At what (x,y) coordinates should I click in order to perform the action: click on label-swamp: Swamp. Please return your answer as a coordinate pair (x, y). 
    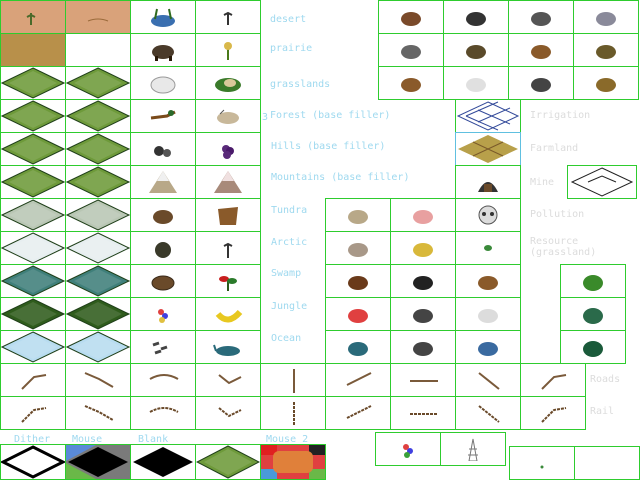
    Looking at the image, I should click on (286, 273).